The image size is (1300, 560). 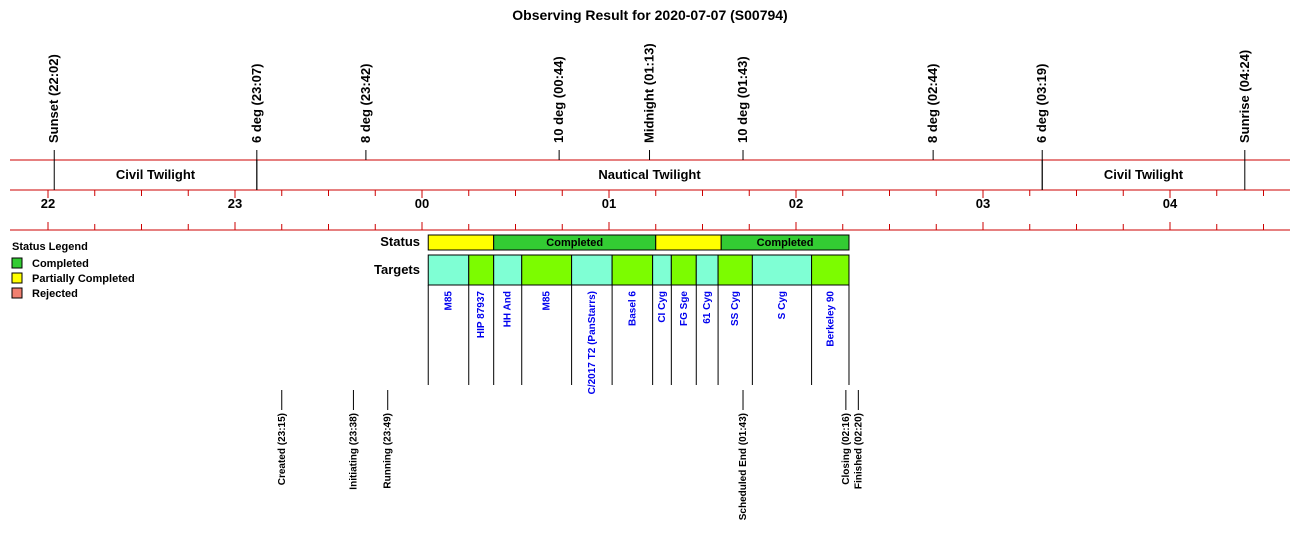 What do you see at coordinates (782, 305) in the screenshot?
I see `target-name-link: S Cyg` at bounding box center [782, 305].